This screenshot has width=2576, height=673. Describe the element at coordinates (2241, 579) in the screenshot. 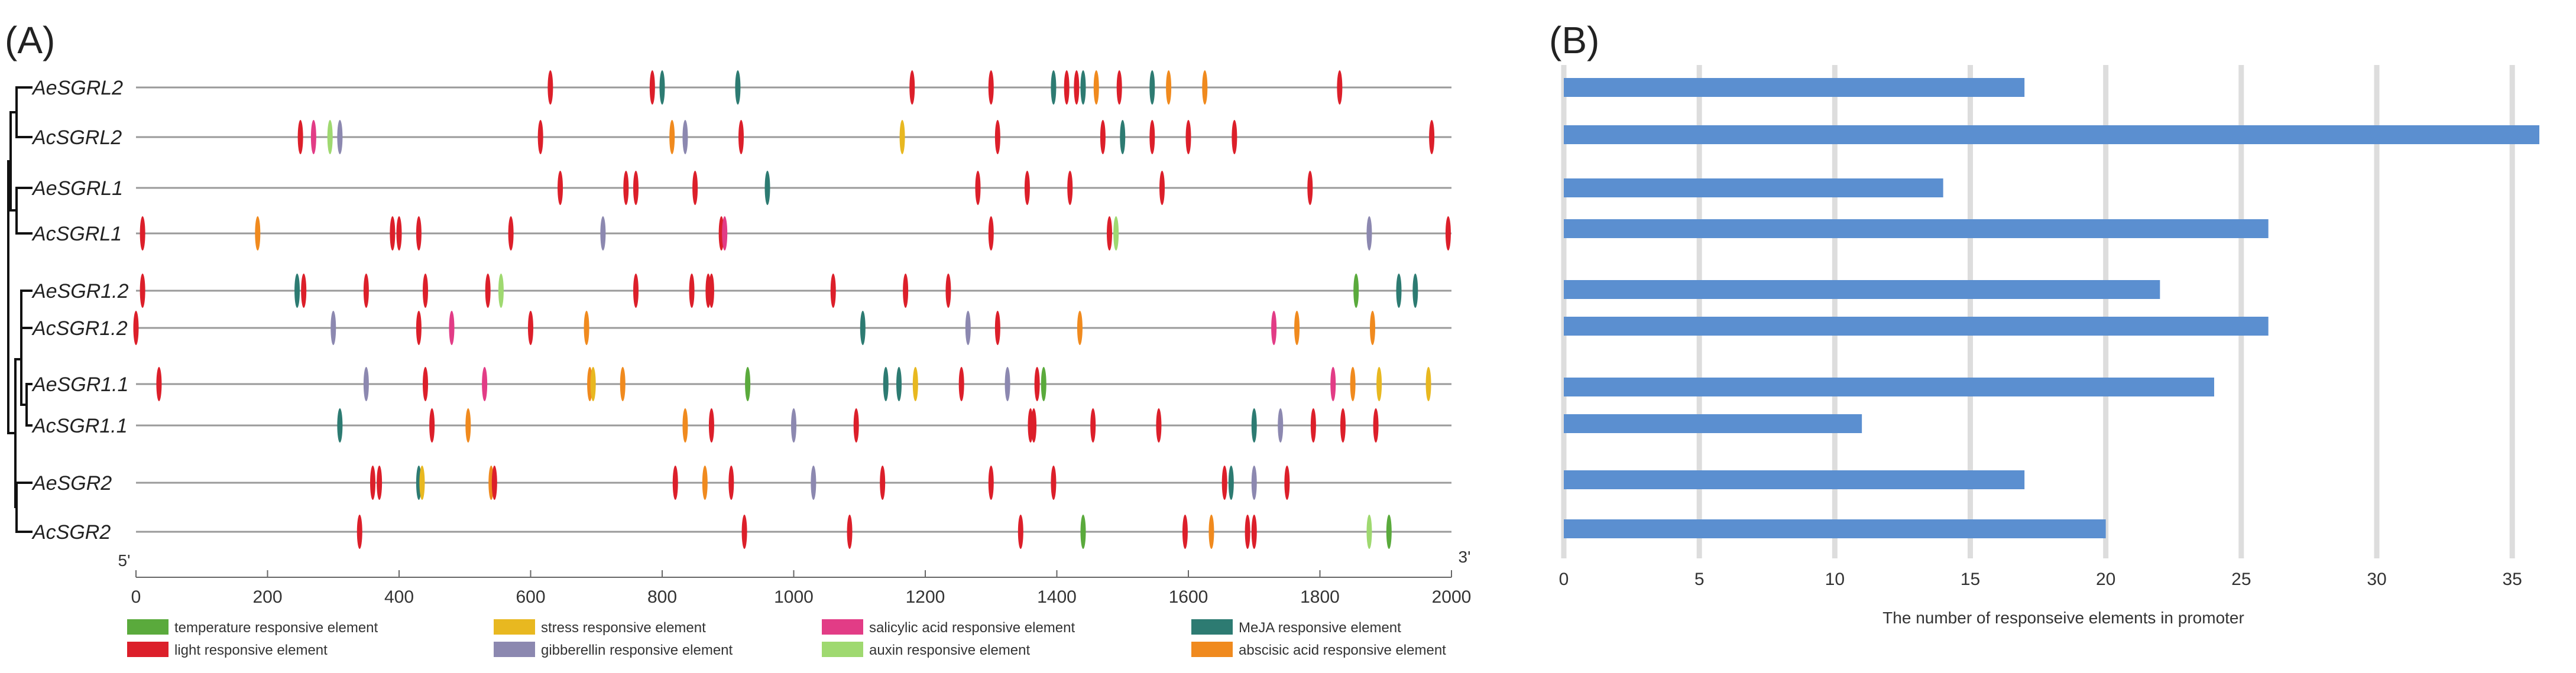

I see `x-tick-label: 25` at that location.